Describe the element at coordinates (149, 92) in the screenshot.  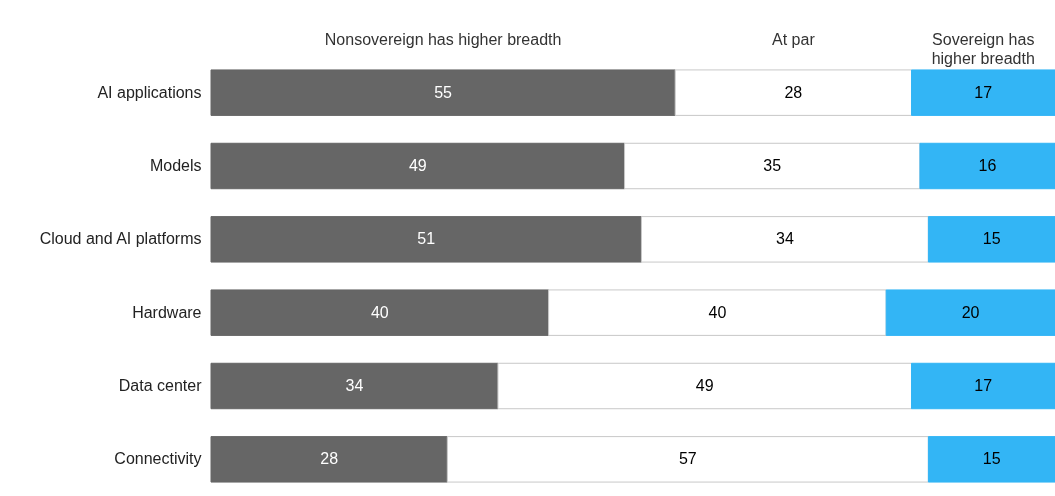
I see `y-tick-label: AI applications` at that location.